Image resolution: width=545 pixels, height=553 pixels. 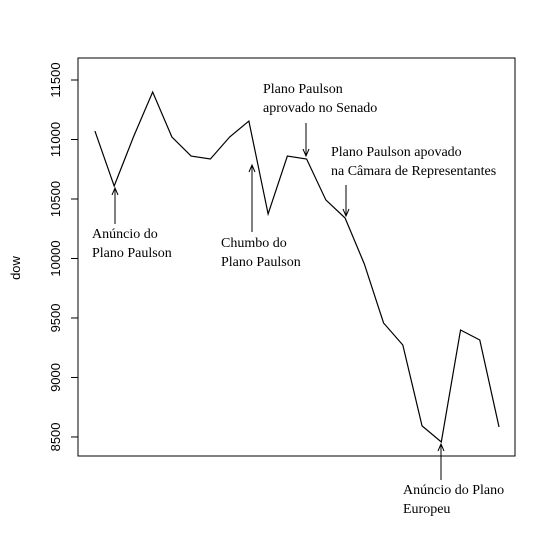 What do you see at coordinates (55, 199) in the screenshot?
I see `y-tick-label: 10500` at bounding box center [55, 199].